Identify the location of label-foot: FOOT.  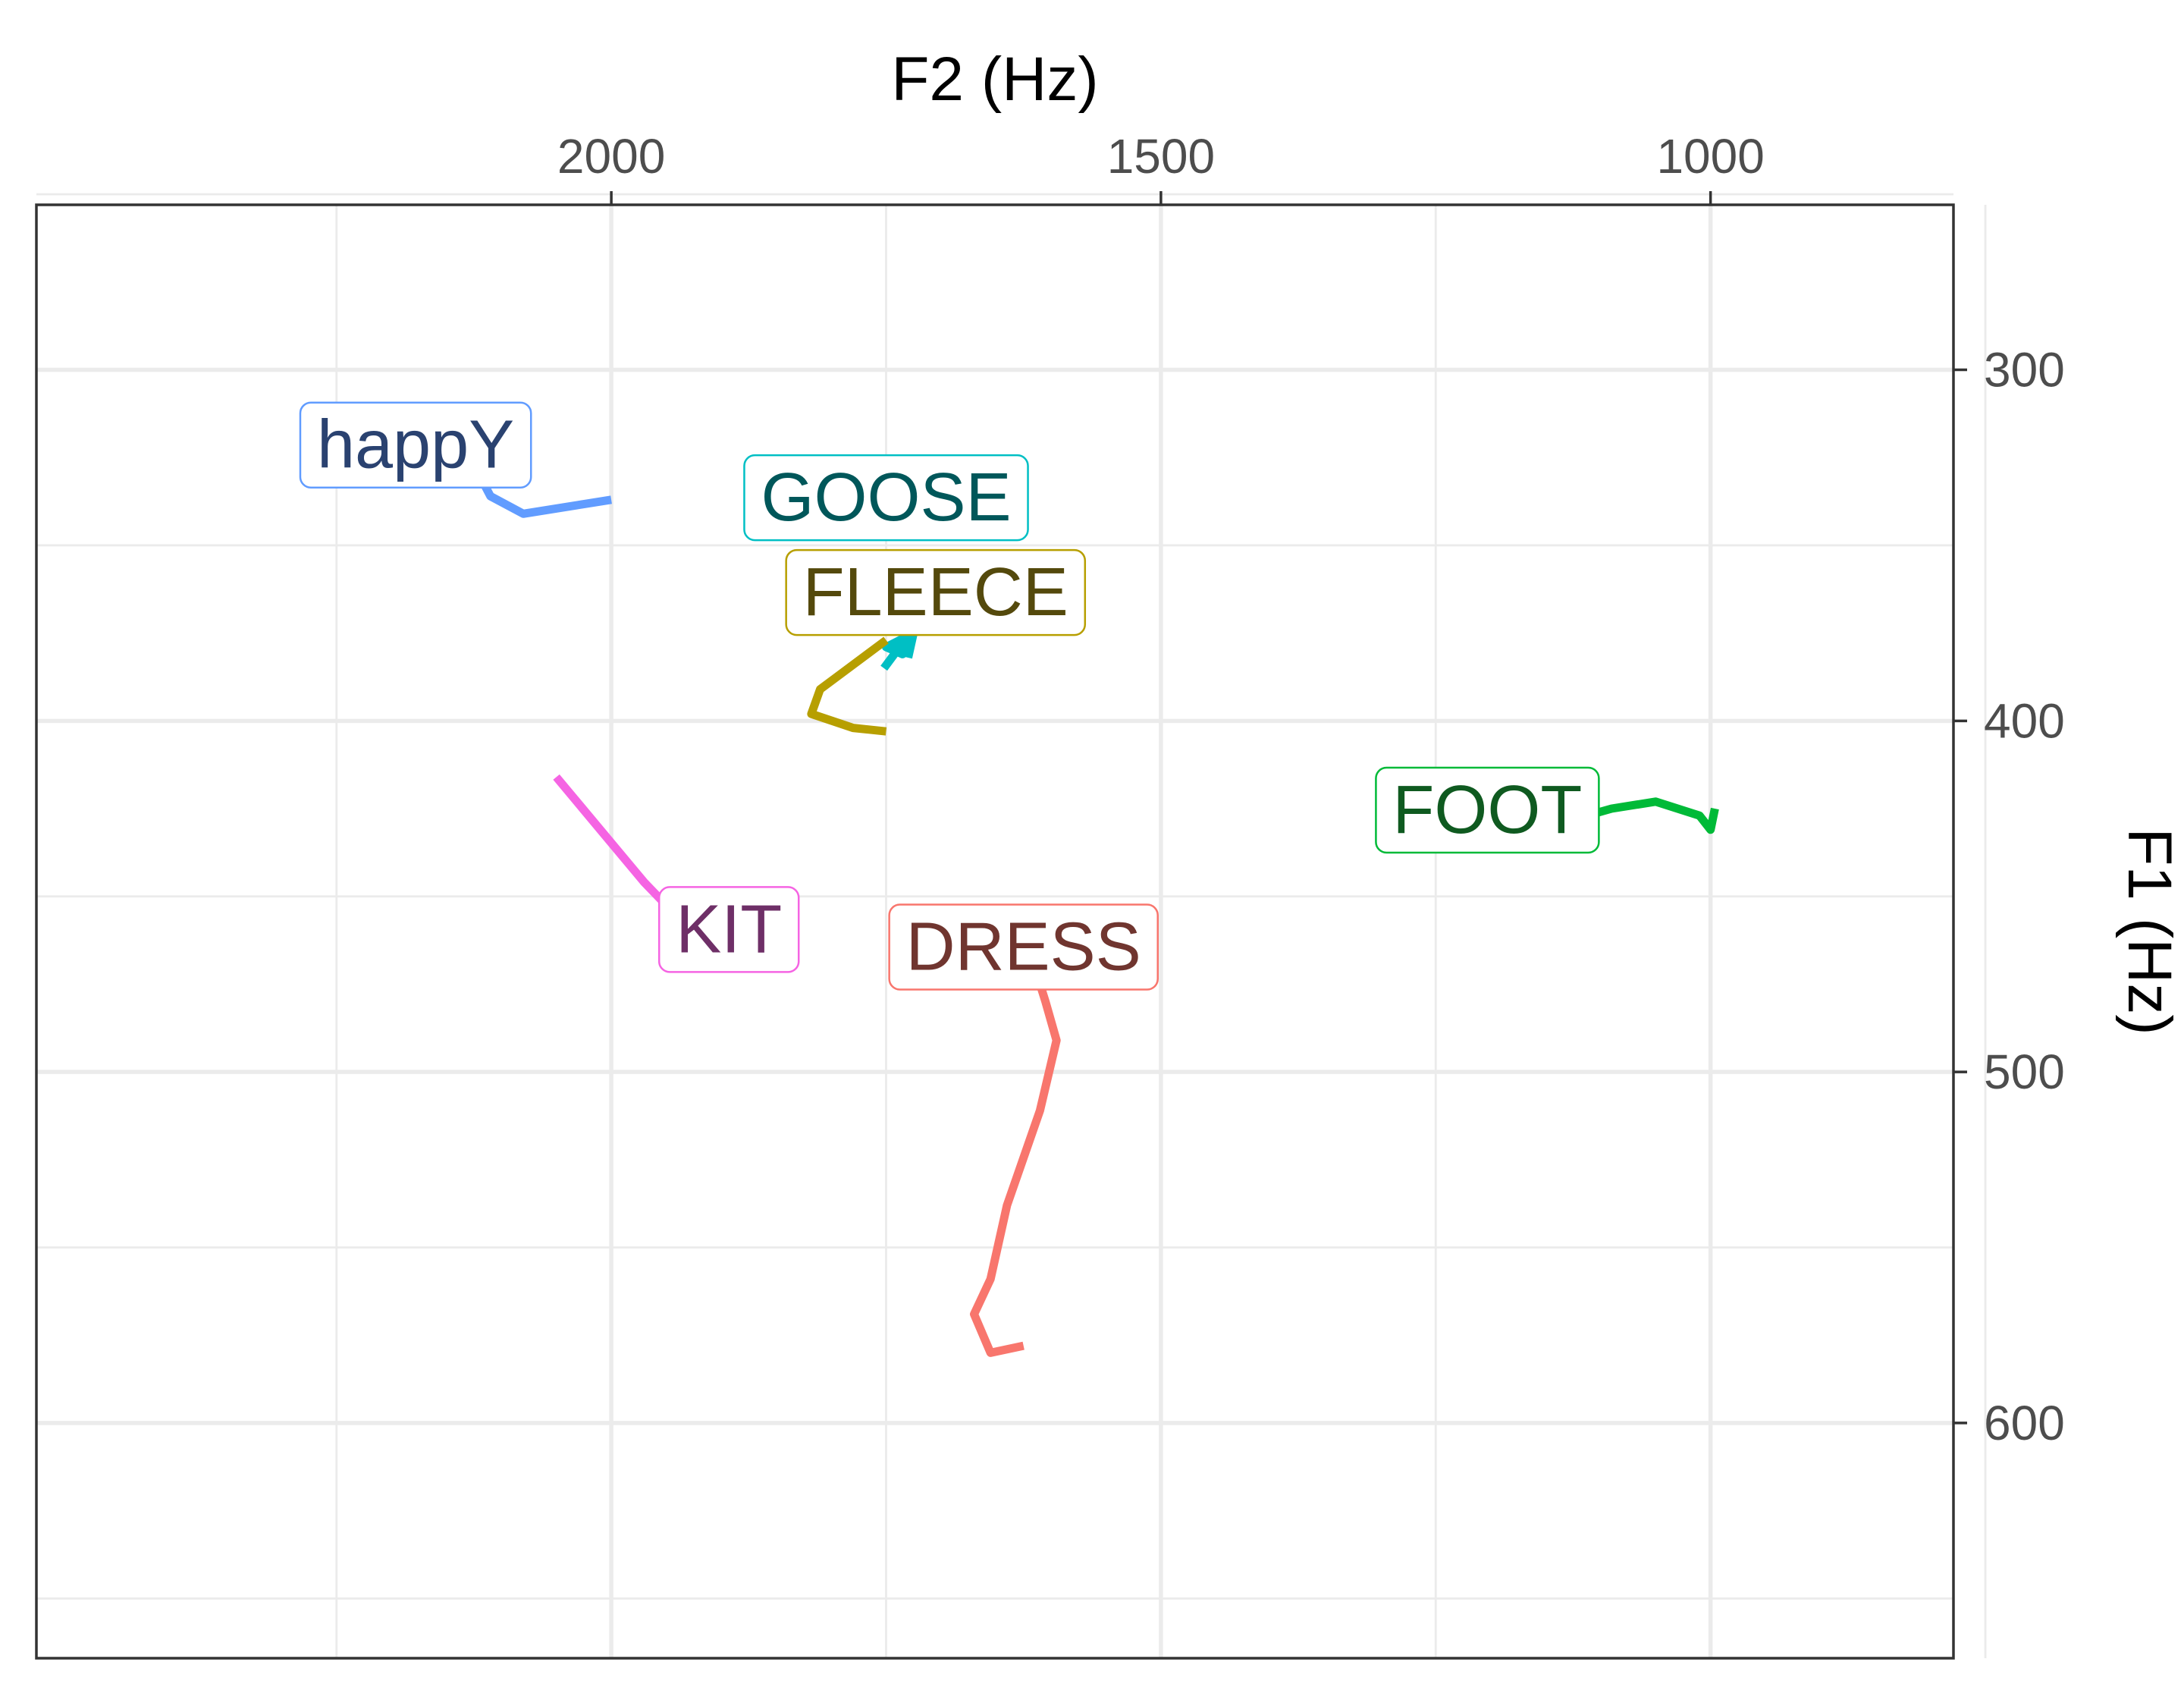
(1487, 810).